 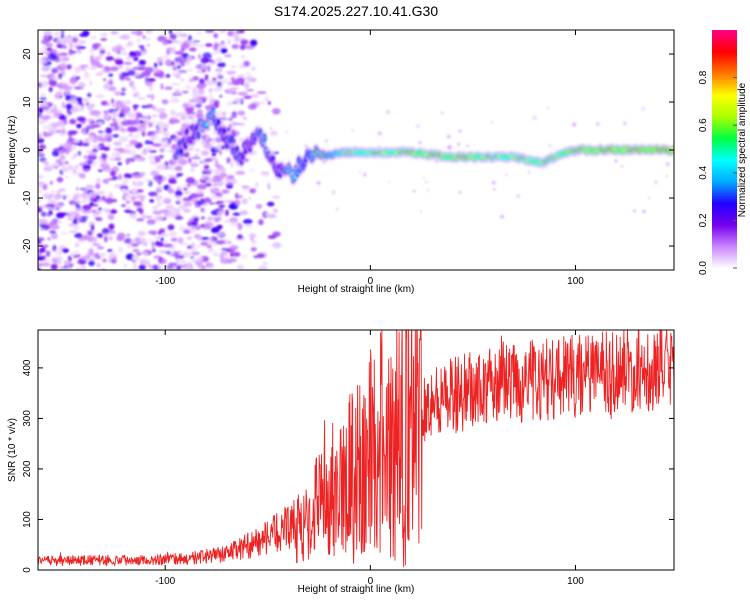 What do you see at coordinates (703, 172) in the screenshot?
I see `colorbar-tick-label: 0.4` at bounding box center [703, 172].